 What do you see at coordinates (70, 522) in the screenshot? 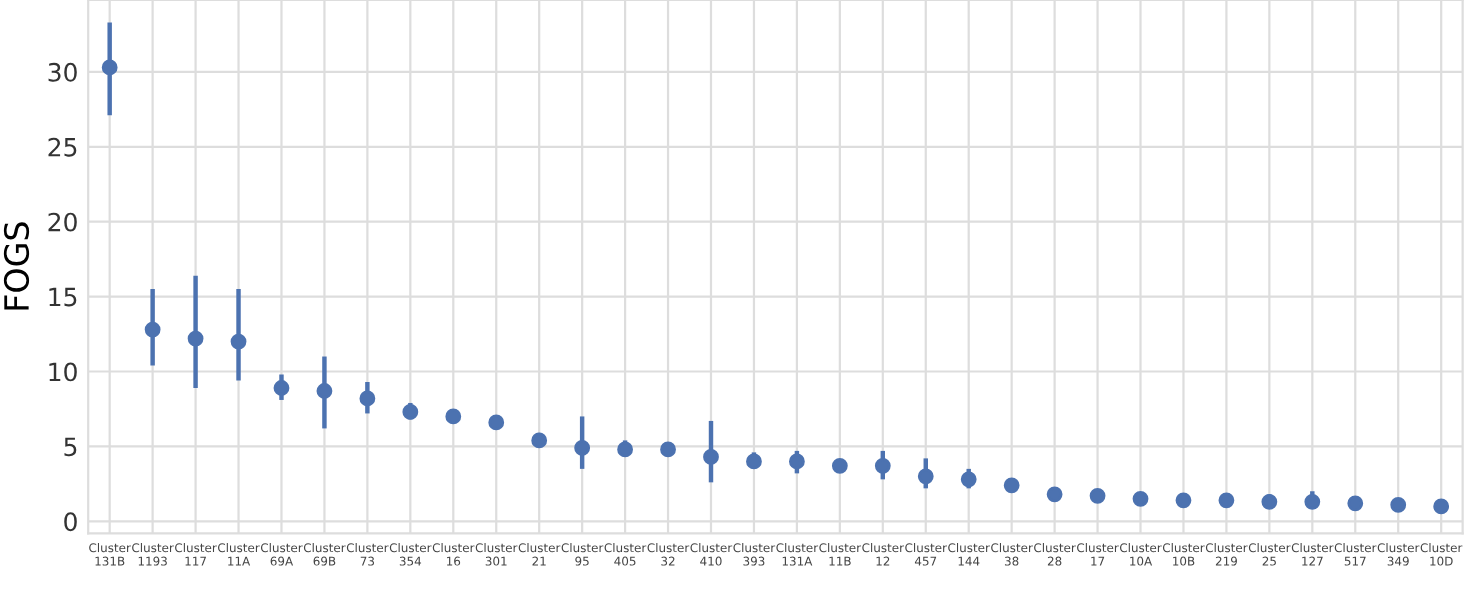
I see `y-tick-label: 0` at bounding box center [70, 522].